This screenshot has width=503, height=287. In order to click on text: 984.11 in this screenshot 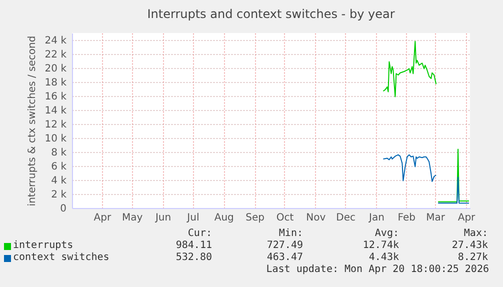, I will do `click(193, 246)`.